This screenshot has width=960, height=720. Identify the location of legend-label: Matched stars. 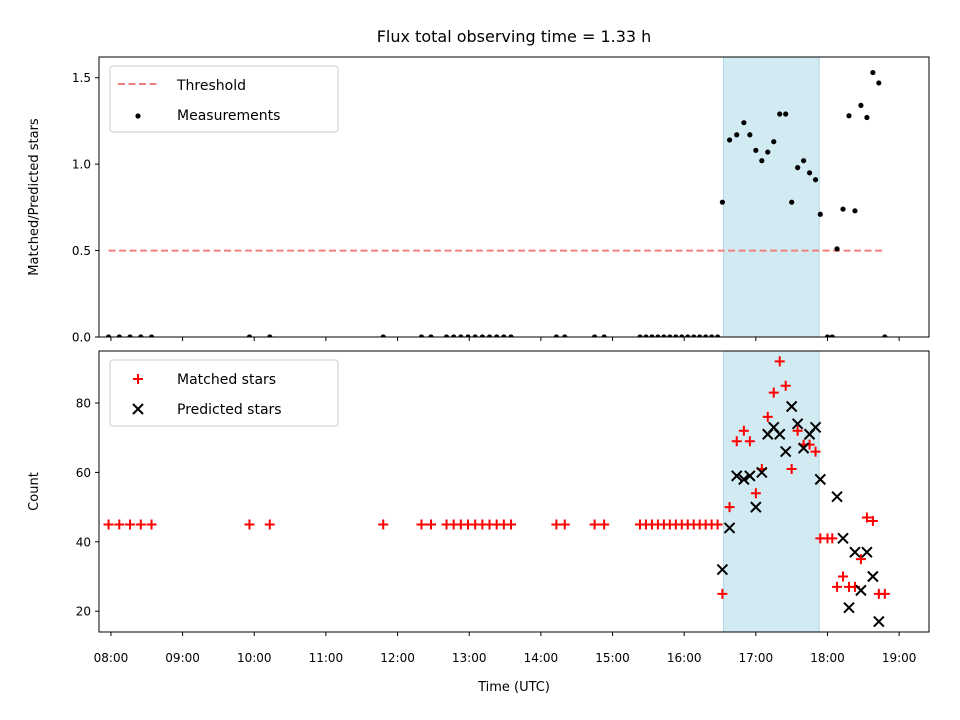
(226, 380).